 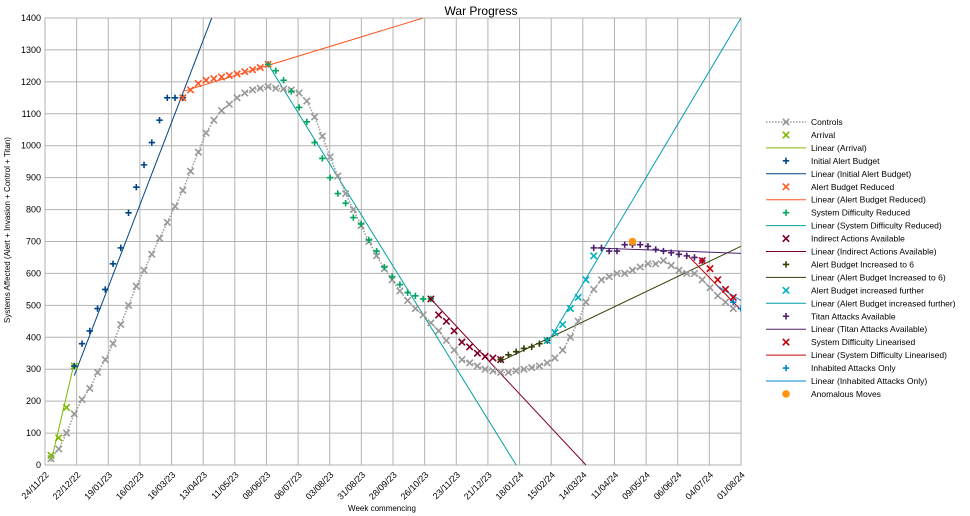 I want to click on legend-label: Linear (Inhabited Attacks Only), so click(x=869, y=381).